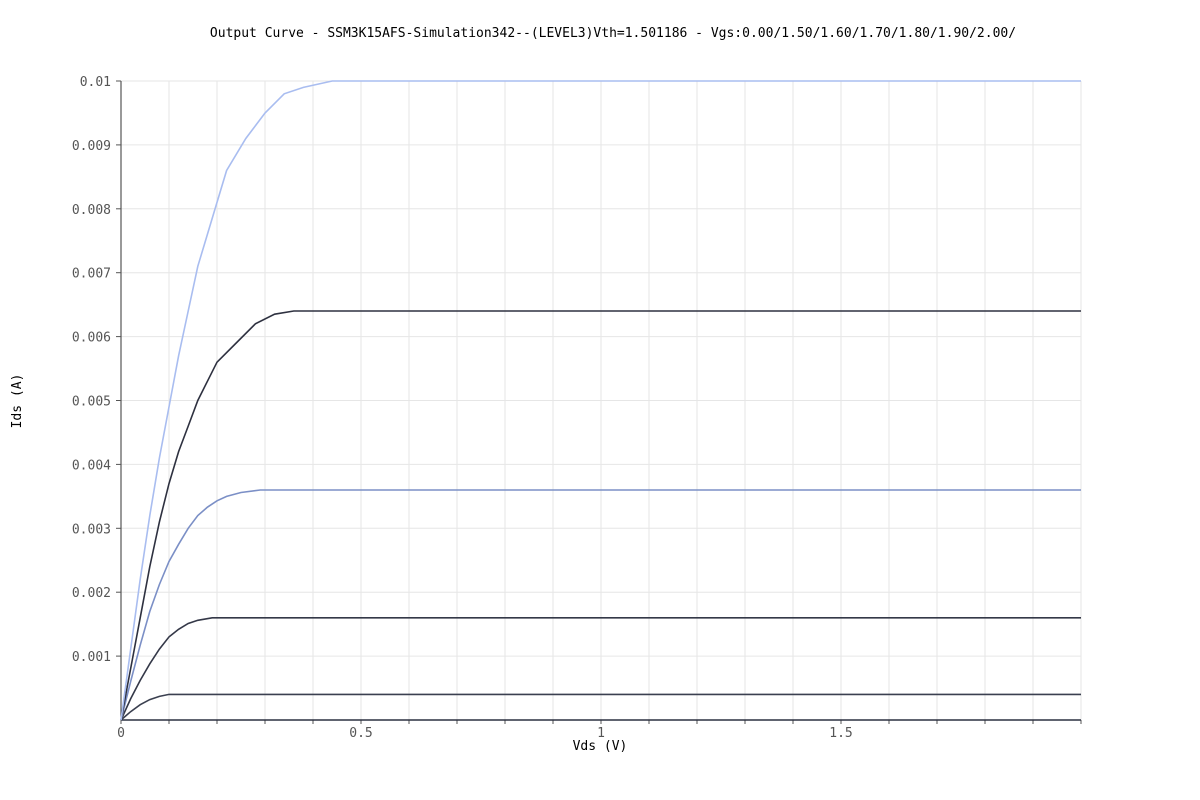 The width and height of the screenshot is (1200, 800). What do you see at coordinates (91, 529) in the screenshot?
I see `y-tick-label: 0.003` at bounding box center [91, 529].